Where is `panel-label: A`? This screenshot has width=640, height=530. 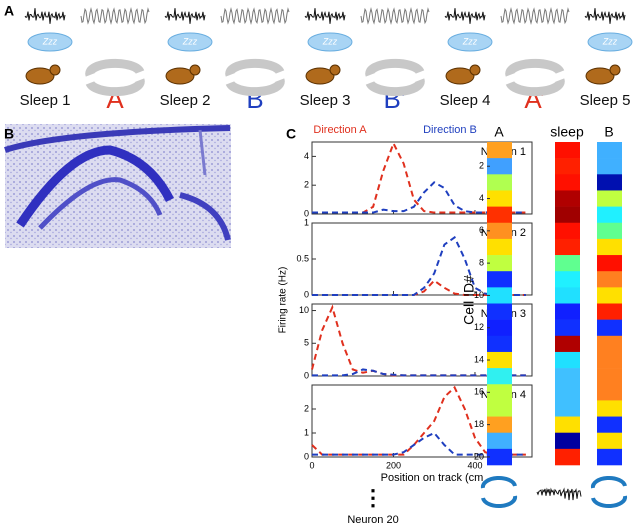 panel-label: A is located at coordinates (9, 11).